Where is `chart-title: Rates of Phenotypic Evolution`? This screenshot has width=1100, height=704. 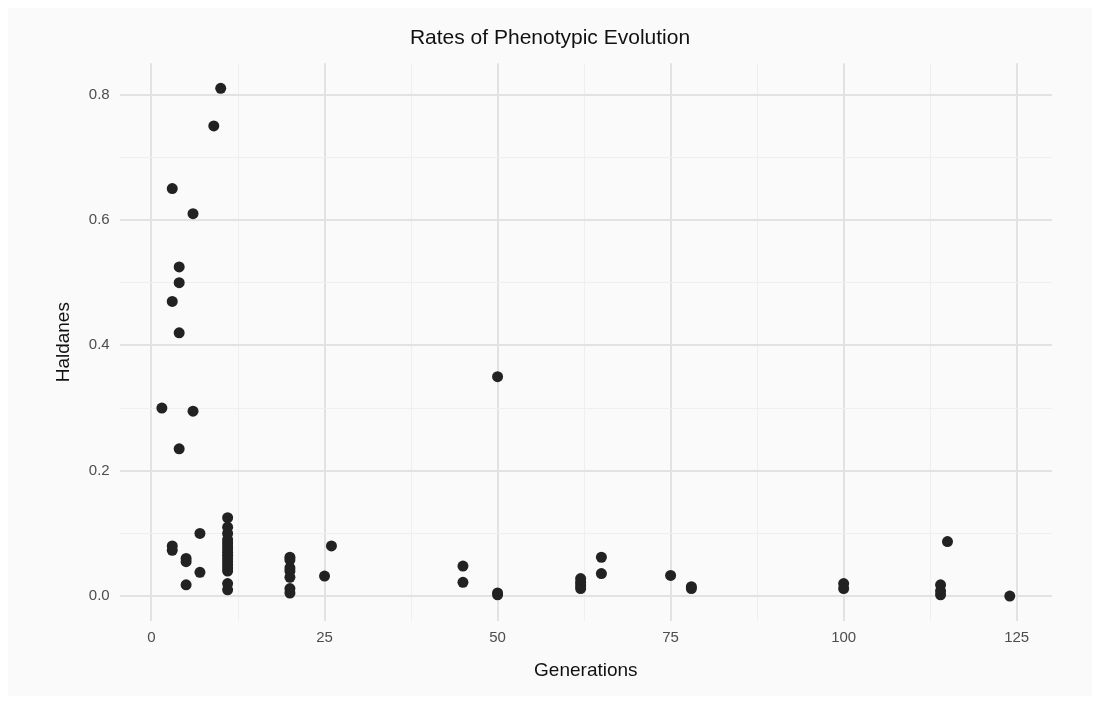
chart-title: Rates of Phenotypic Evolution is located at coordinates (550, 37).